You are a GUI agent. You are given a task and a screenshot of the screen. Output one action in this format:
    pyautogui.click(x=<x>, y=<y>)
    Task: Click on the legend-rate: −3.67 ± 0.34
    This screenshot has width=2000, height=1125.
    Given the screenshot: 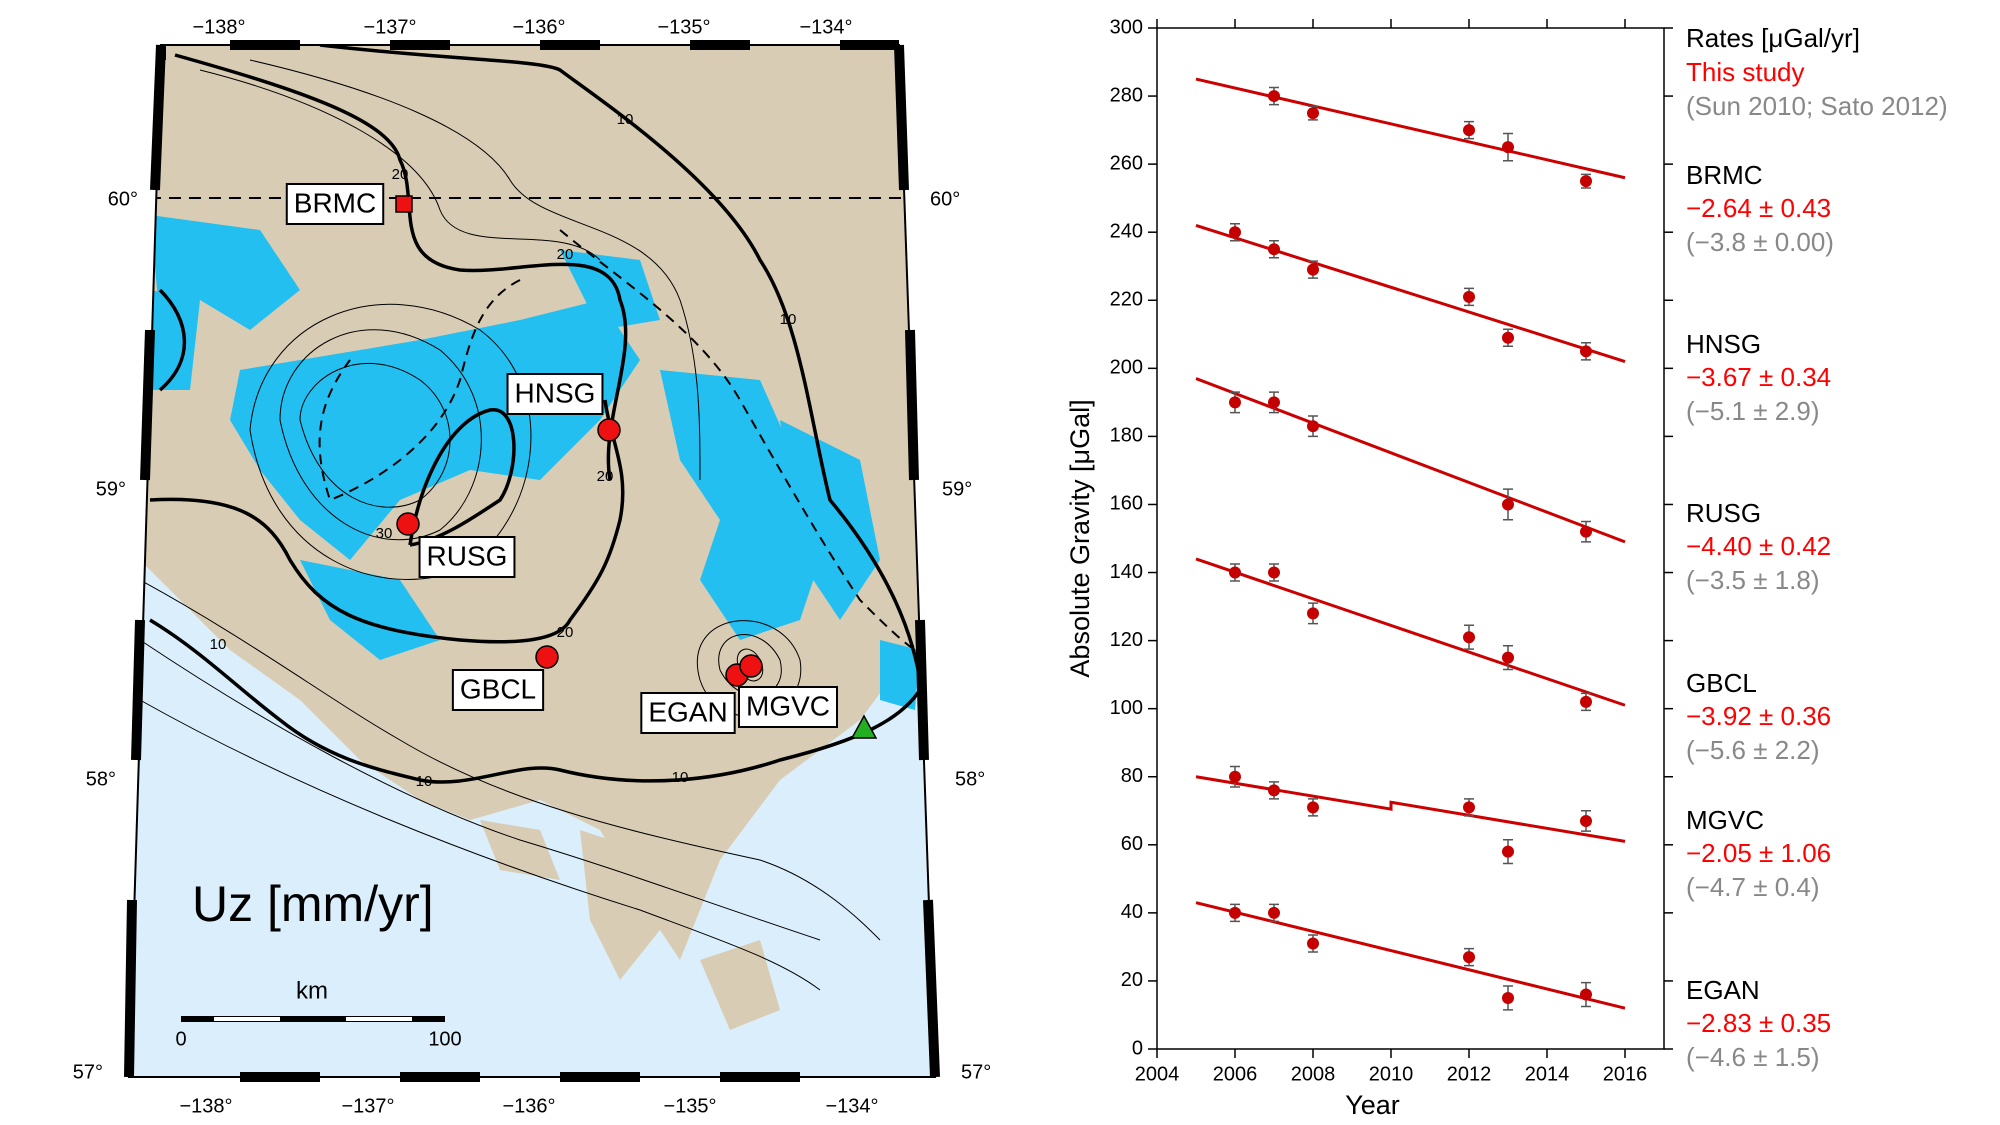 What is the action you would take?
    pyautogui.click(x=1758, y=377)
    